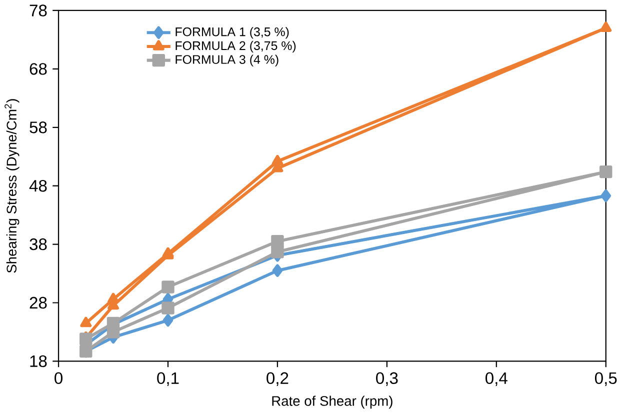  Describe the element at coordinates (232, 32) in the screenshot. I see `legend-label: FORMULA 1 (3,5 %)` at that location.